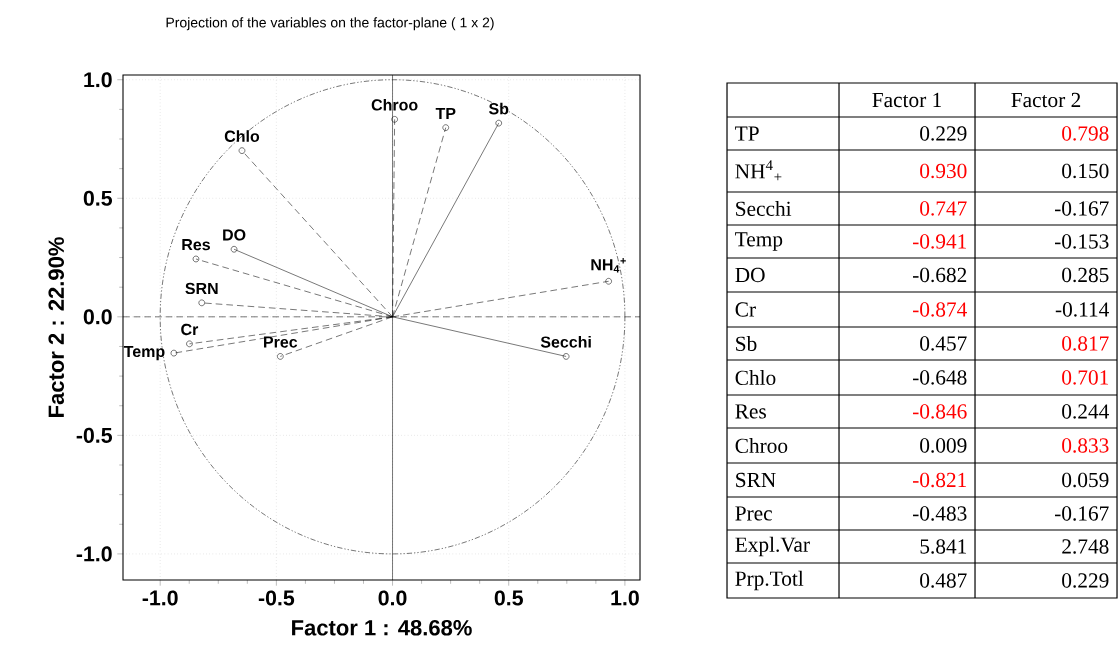 Image resolution: width=1119 pixels, height=670 pixels. What do you see at coordinates (445, 113) in the screenshot?
I see `annotation: TP` at bounding box center [445, 113].